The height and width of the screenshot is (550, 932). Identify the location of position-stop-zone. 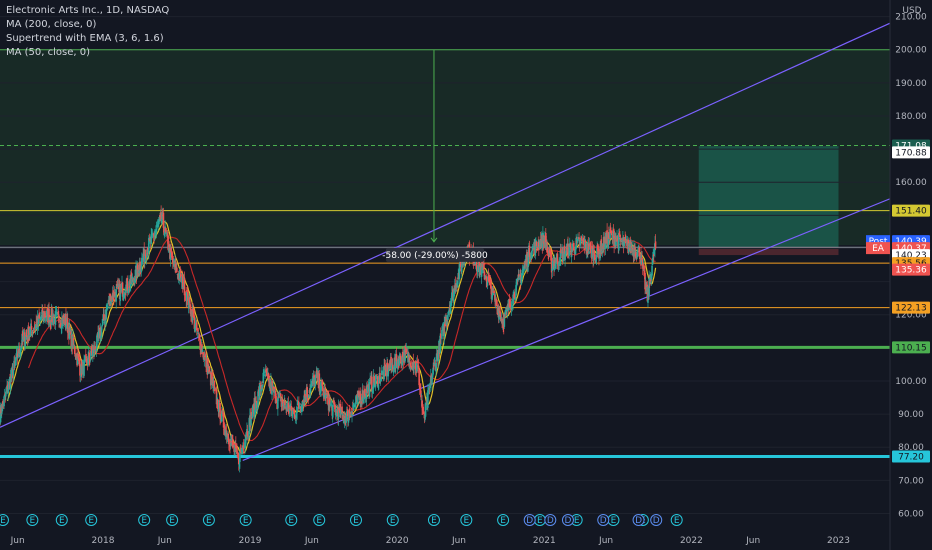
(768, 251).